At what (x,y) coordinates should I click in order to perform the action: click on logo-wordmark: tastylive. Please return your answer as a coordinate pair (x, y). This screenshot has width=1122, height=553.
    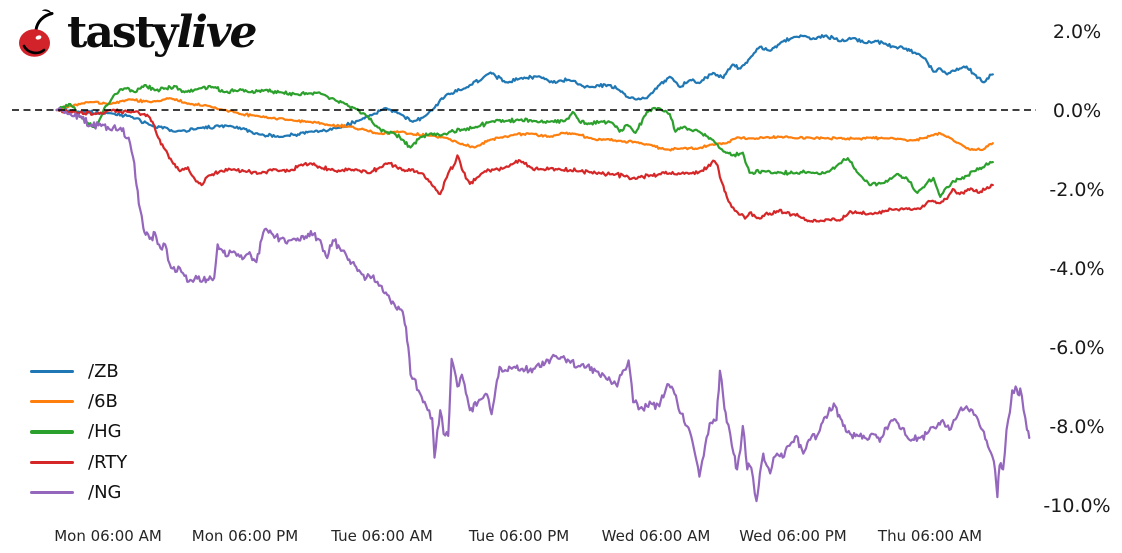
    Looking at the image, I should click on (162, 32).